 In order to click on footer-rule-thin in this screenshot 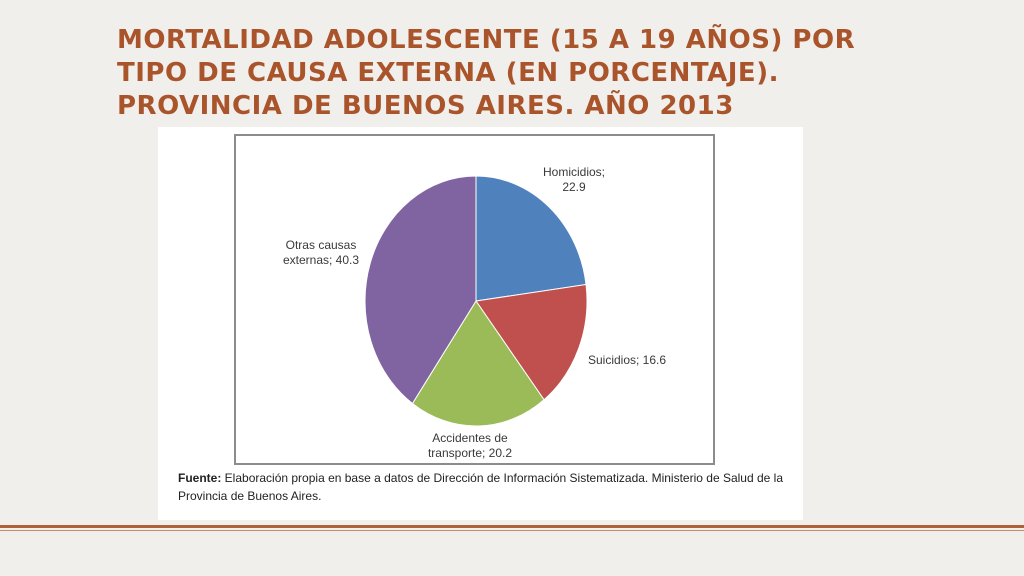, I will do `click(512, 530)`.